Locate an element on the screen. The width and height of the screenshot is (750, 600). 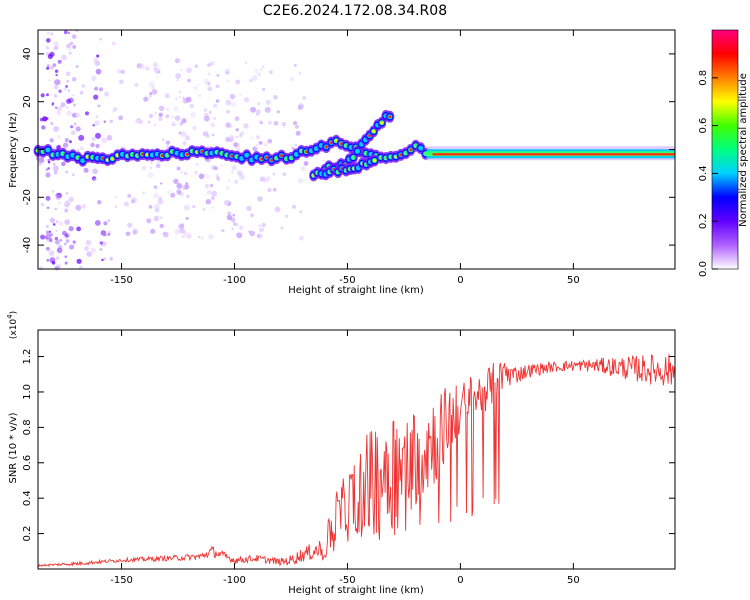
spectrogram-x-axis-label: Height of straight line (km) is located at coordinates (356, 290).